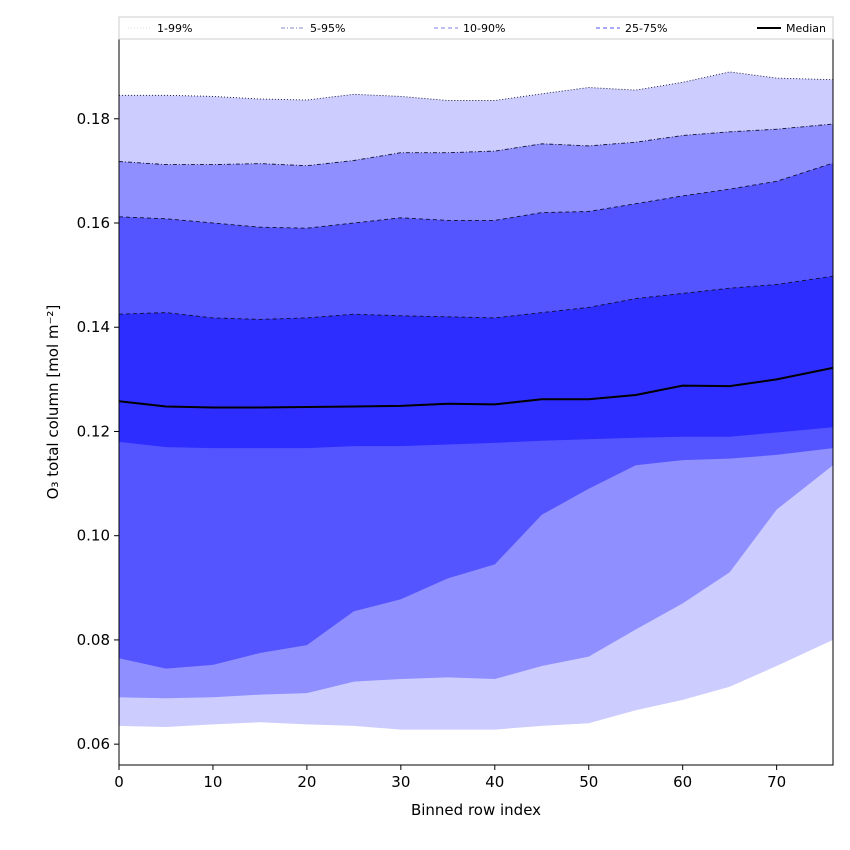  I want to click on y-tick-label: 0.06, so click(93, 744).